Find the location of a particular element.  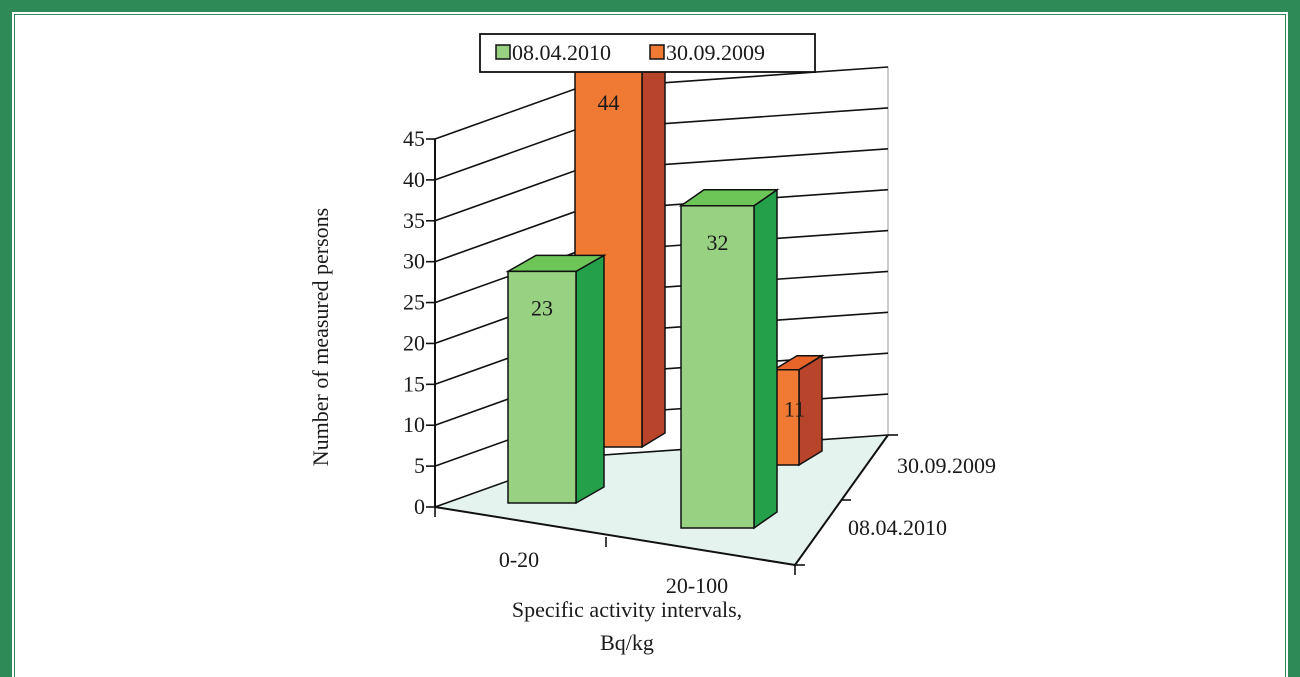

category-label: 0-20 is located at coordinates (519, 559).